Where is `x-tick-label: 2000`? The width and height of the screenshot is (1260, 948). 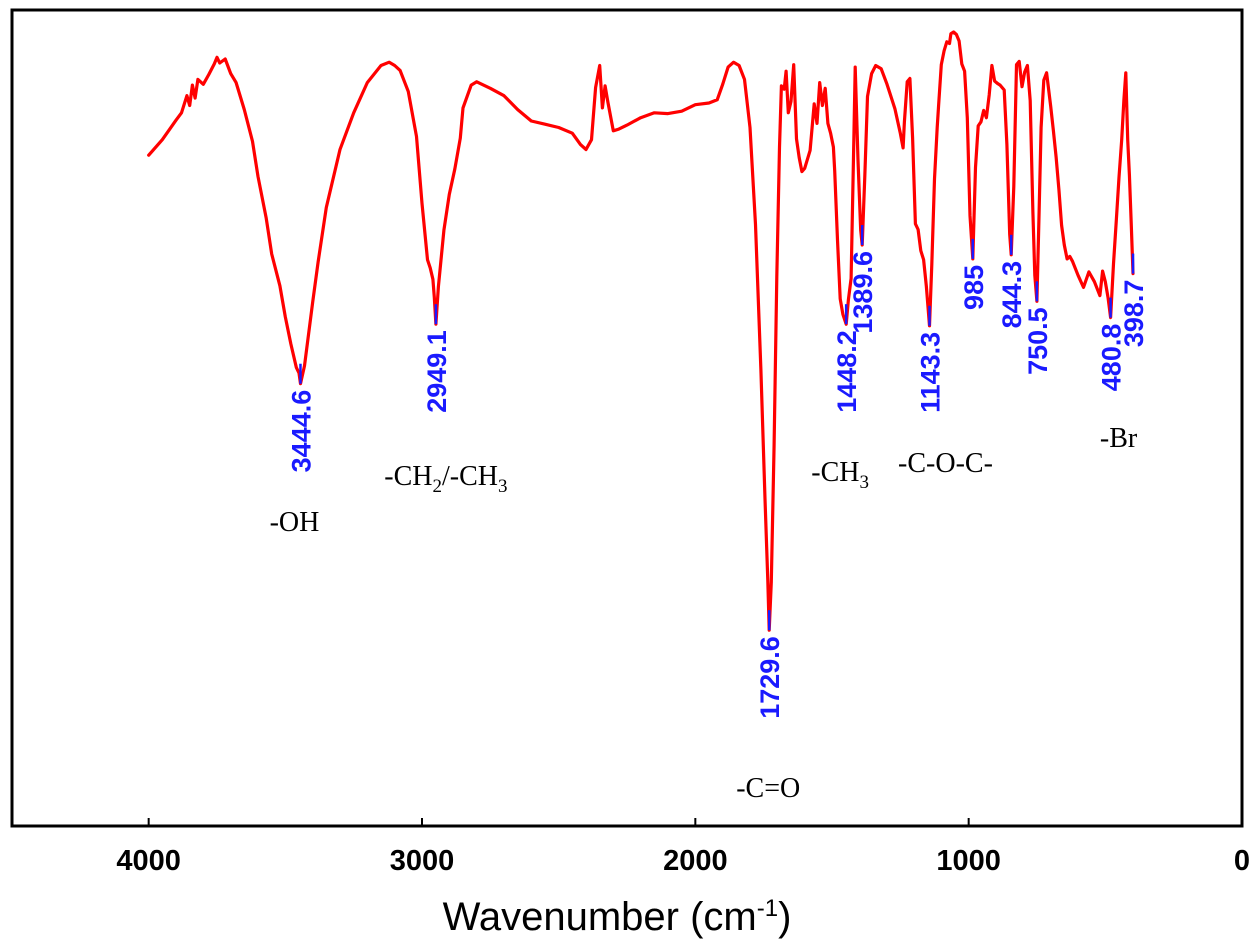
x-tick-label: 2000 is located at coordinates (695, 861).